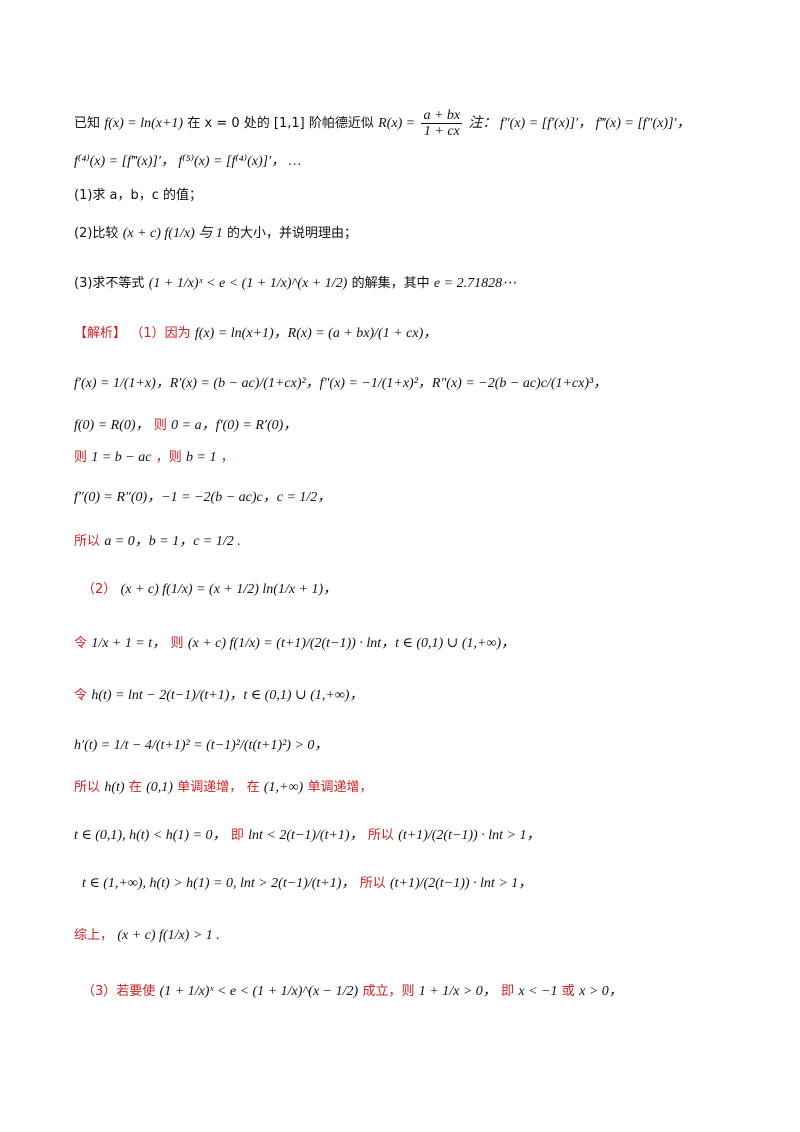  I want to click on case-1-expr: t ∈ (0,1), h(t) < h(1) = 0，, so click(150, 835).